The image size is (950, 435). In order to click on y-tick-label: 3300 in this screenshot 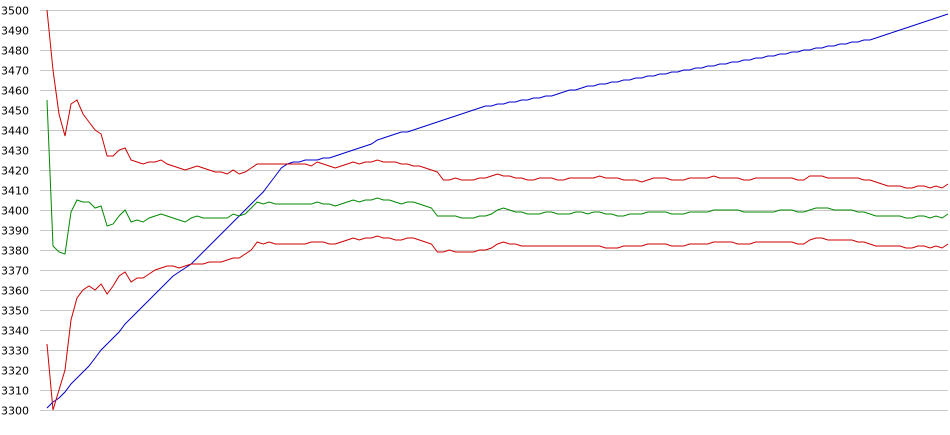, I will do `click(15, 411)`.